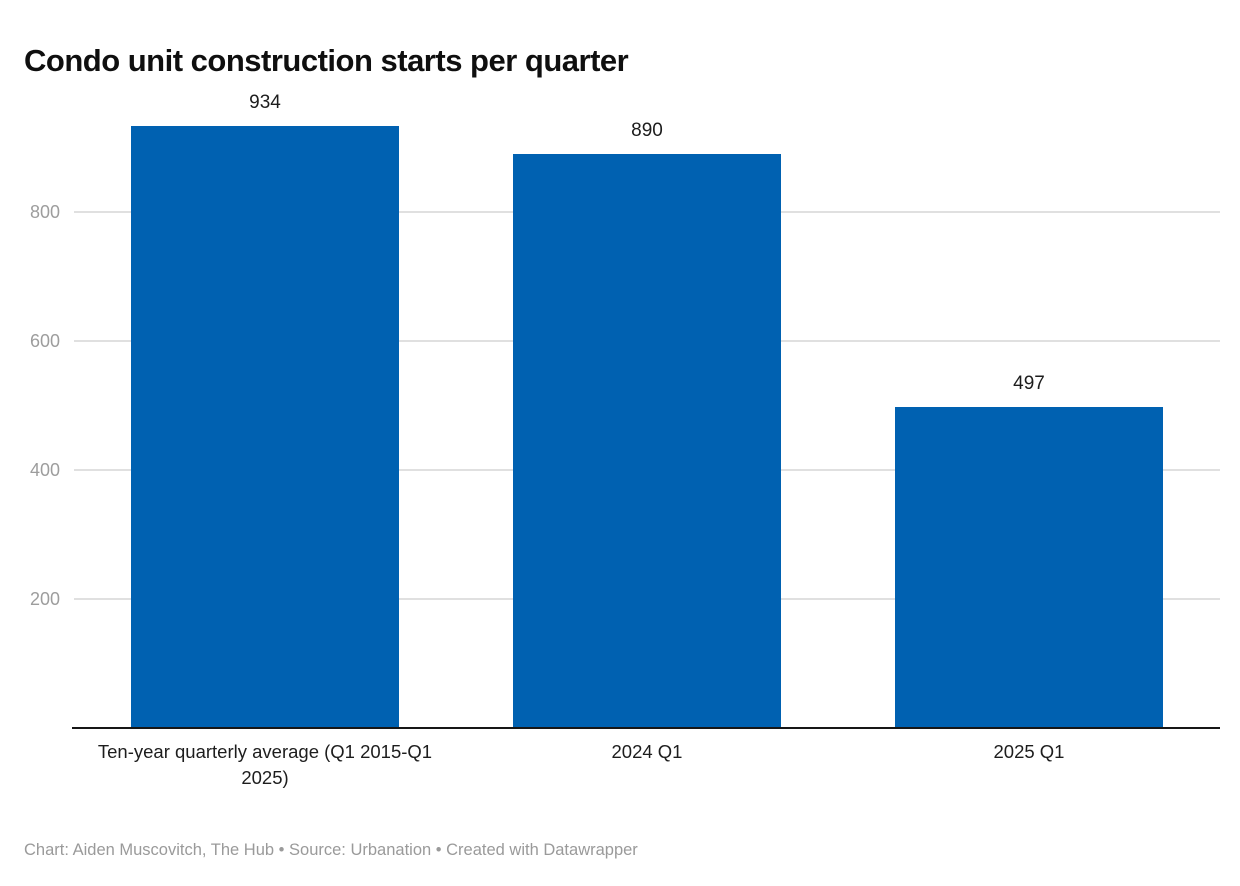 The image size is (1240, 886). I want to click on y-tick-label: 400, so click(44, 470).